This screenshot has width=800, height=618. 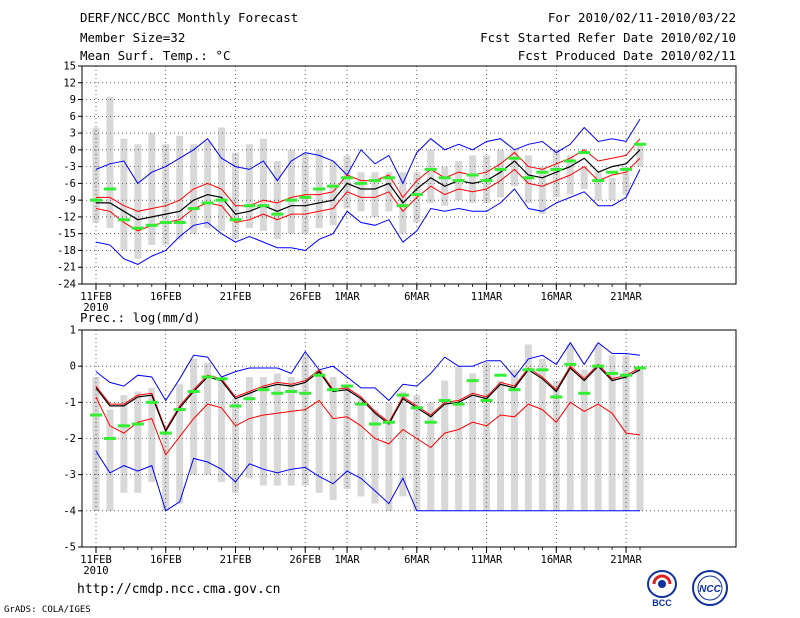 I want to click on series-mean-line, so click(x=368, y=185).